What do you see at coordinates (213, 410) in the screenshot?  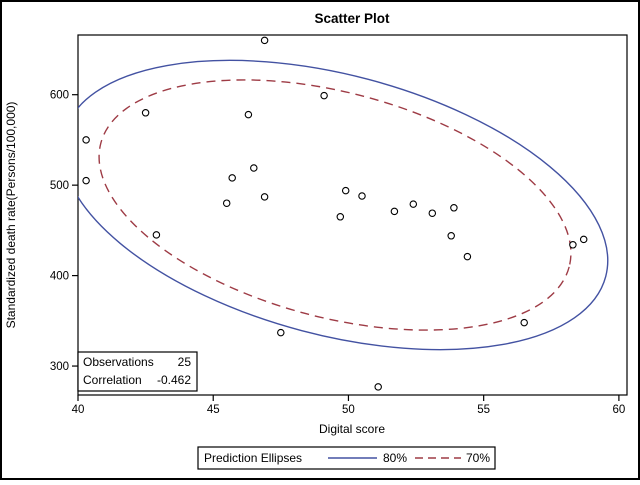 I see `x-tick-label: 45` at bounding box center [213, 410].